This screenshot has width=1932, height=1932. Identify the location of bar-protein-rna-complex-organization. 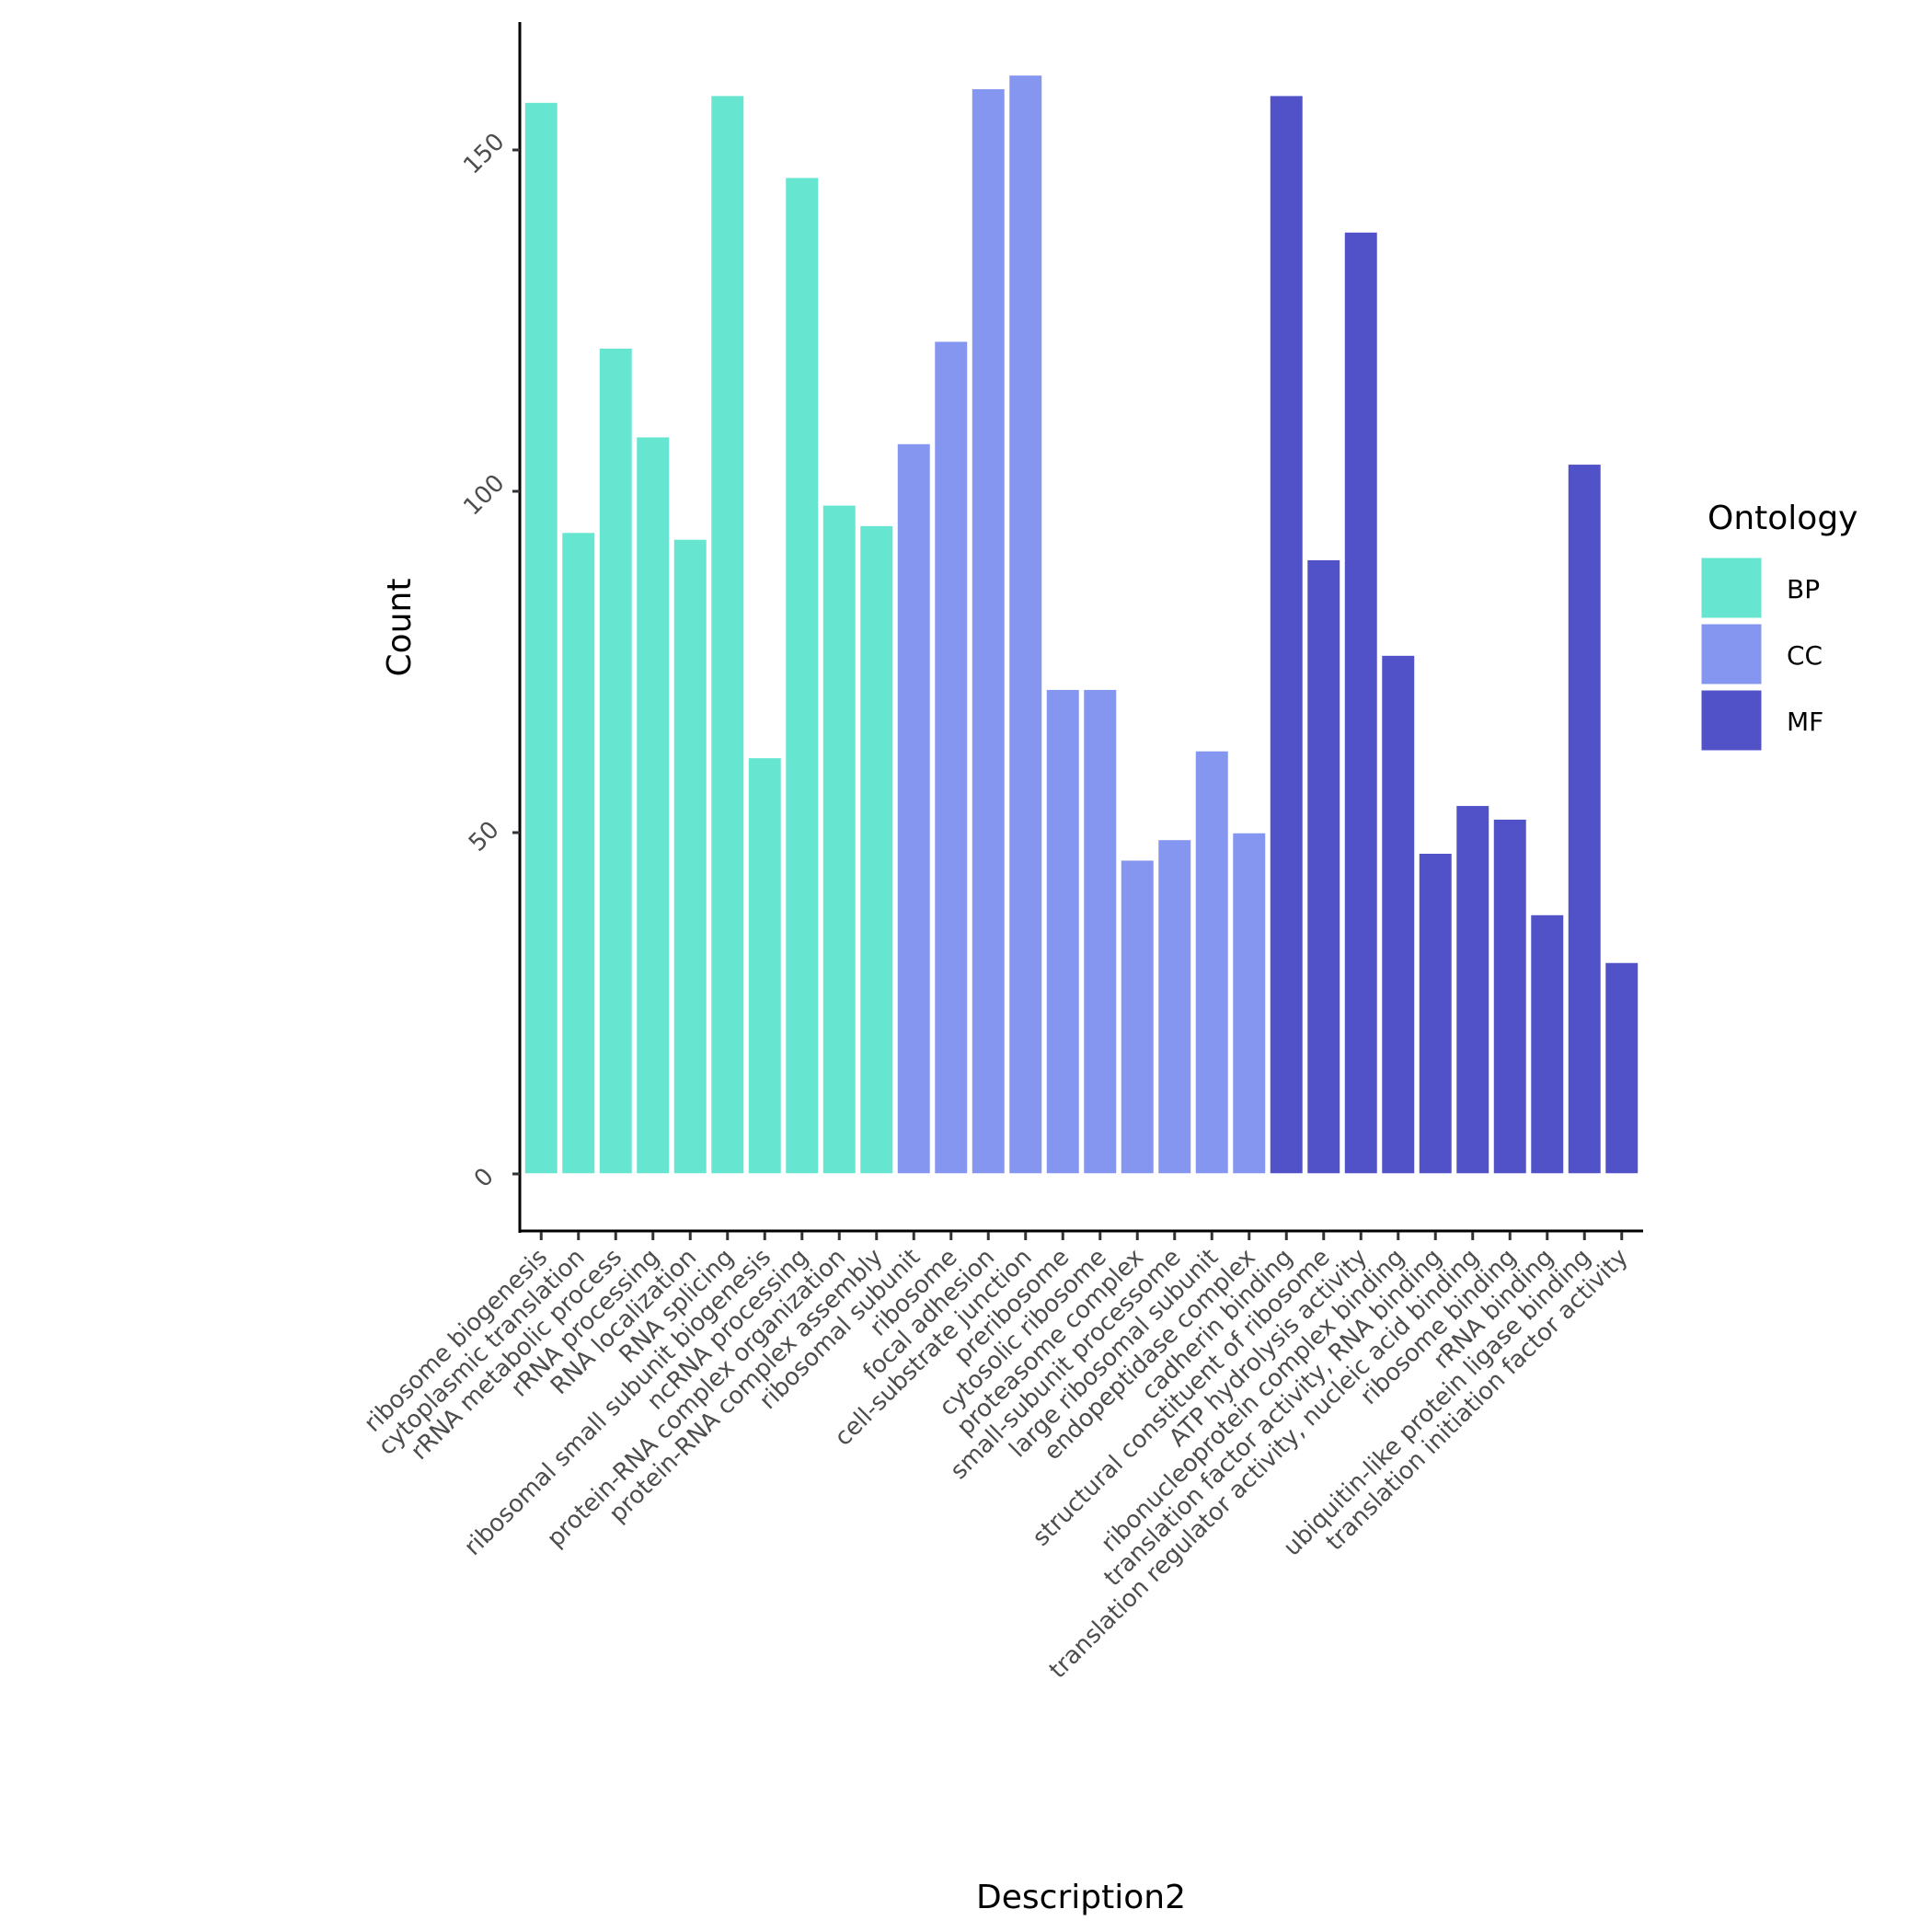
(839, 839).